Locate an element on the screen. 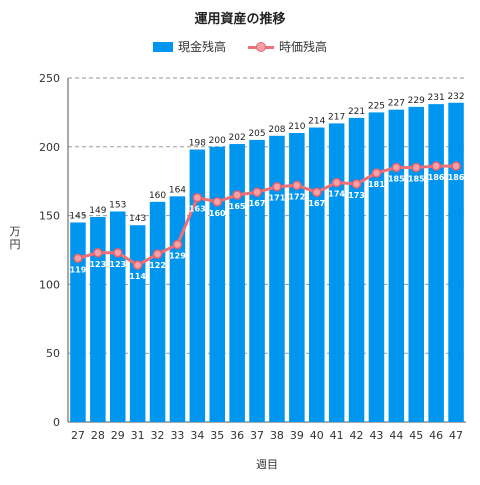  x-tick-label: 37 is located at coordinates (257, 435).